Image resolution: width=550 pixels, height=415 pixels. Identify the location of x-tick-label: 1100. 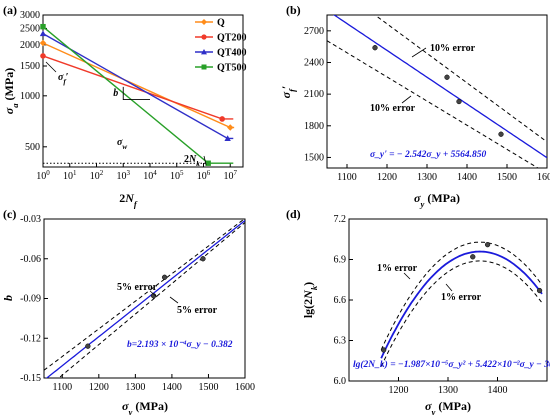
(62, 387).